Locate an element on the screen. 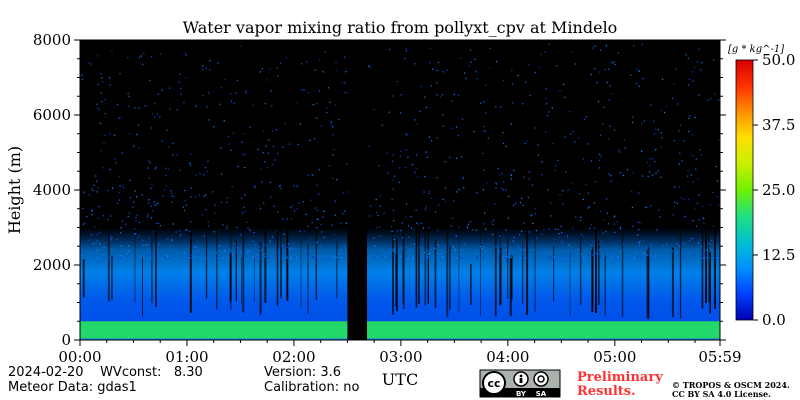 Image resolution: width=800 pixels, height=400 pixels. footer-calibration: Calibration: no is located at coordinates (311, 387).